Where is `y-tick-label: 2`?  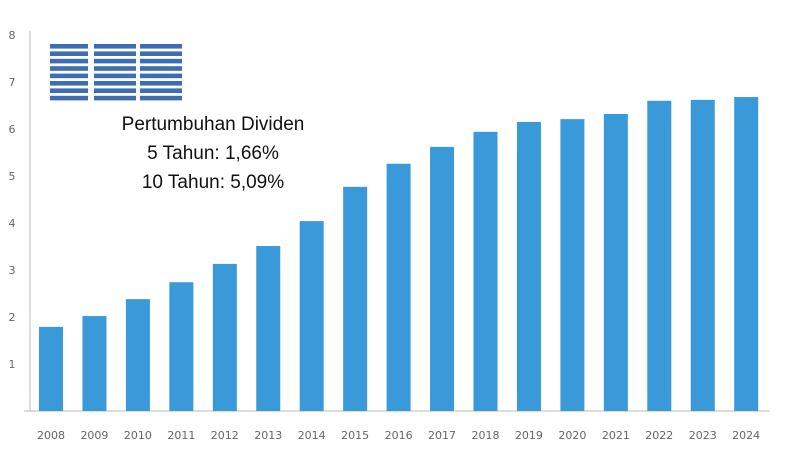
y-tick-label: 2 is located at coordinates (12, 317).